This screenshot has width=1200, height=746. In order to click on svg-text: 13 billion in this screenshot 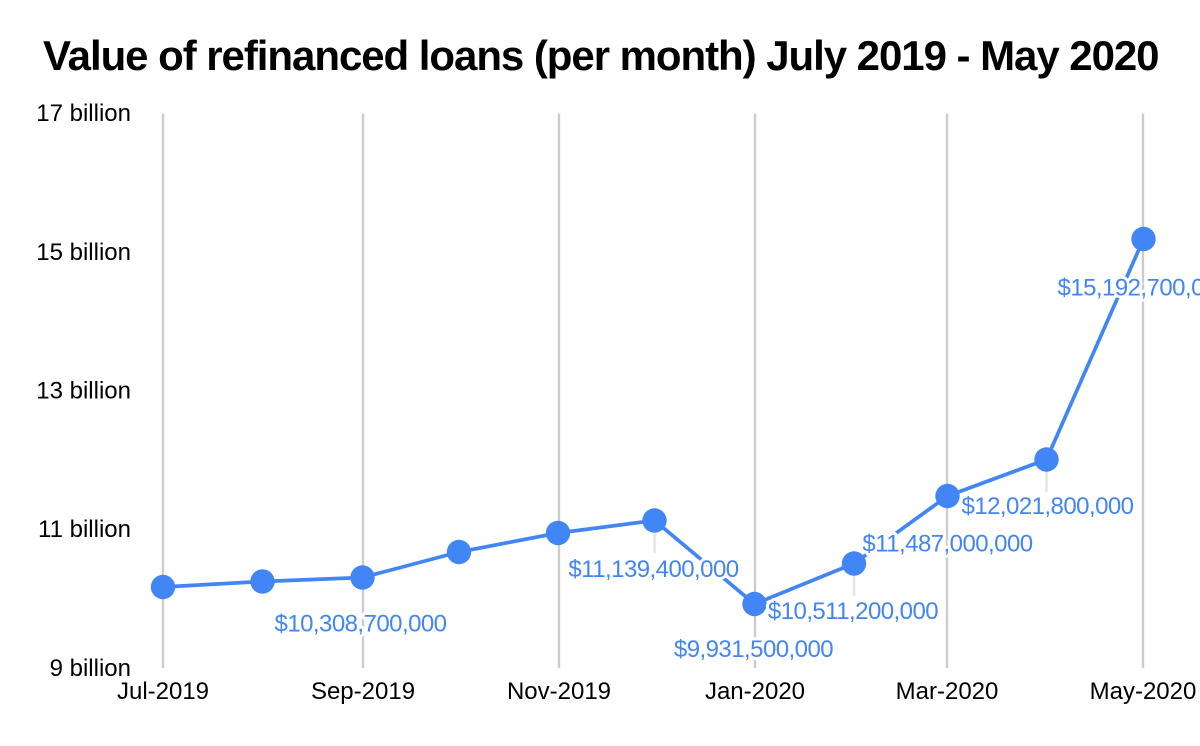, I will do `click(83, 391)`.